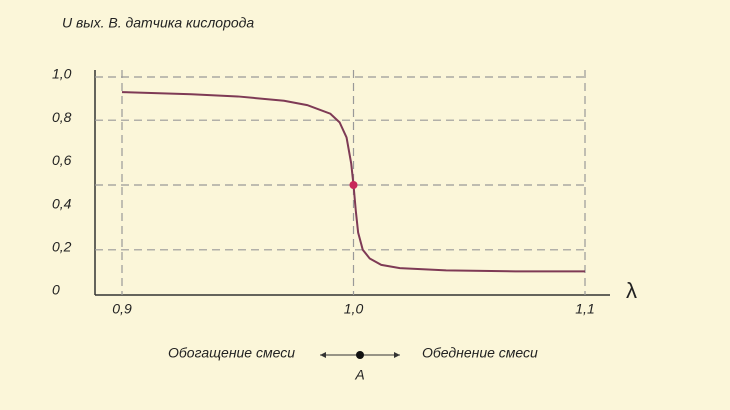 The height and width of the screenshot is (410, 730). Describe the element at coordinates (353, 185) in the screenshot. I see `point` at that location.